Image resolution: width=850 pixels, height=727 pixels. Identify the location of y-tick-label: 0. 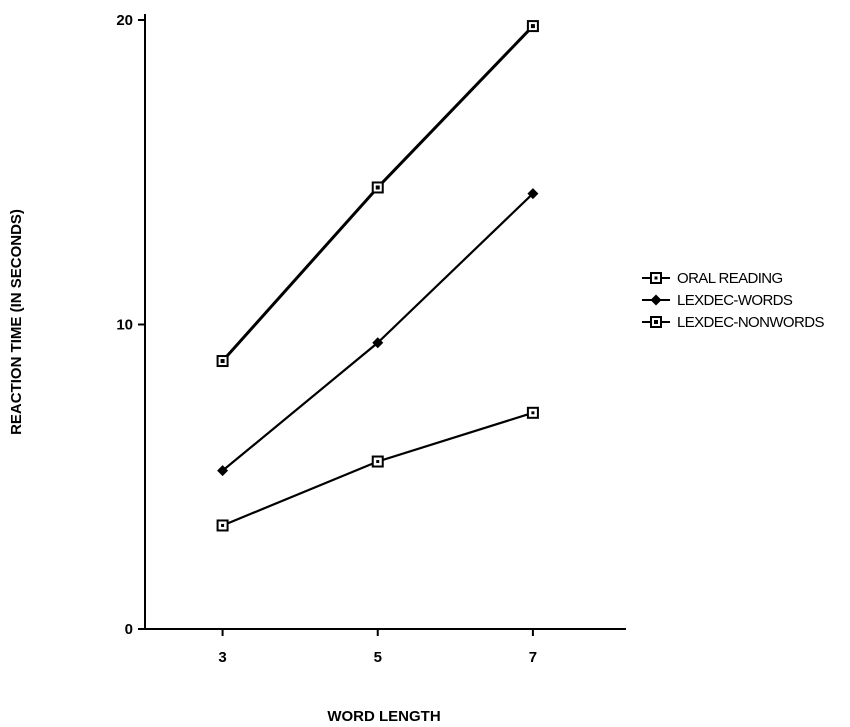
(129, 629).